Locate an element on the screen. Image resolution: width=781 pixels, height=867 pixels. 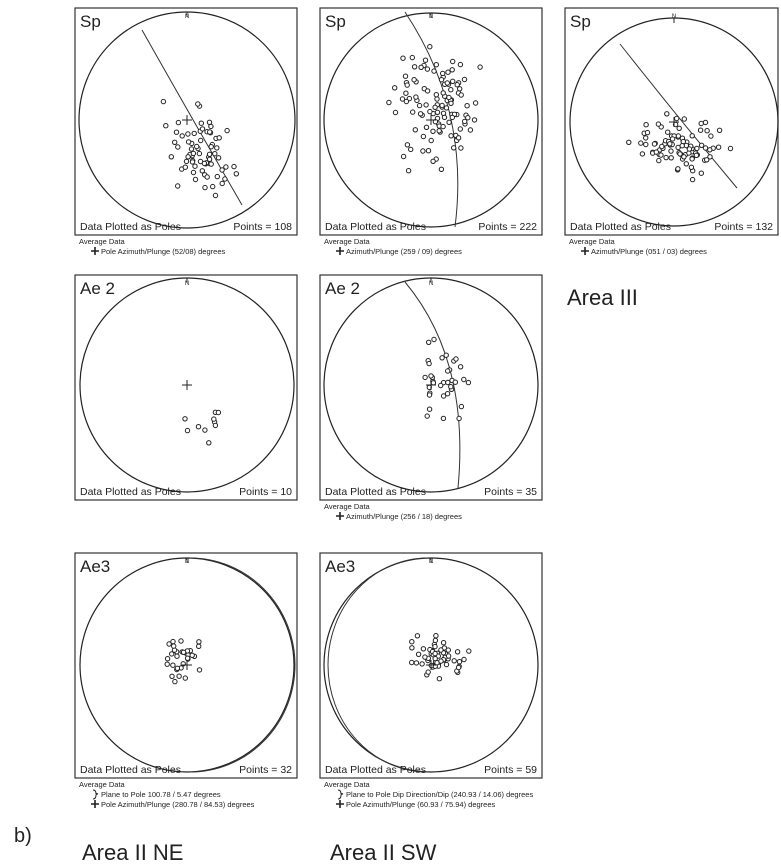
panel-label: Ae3 is located at coordinates (95, 566).